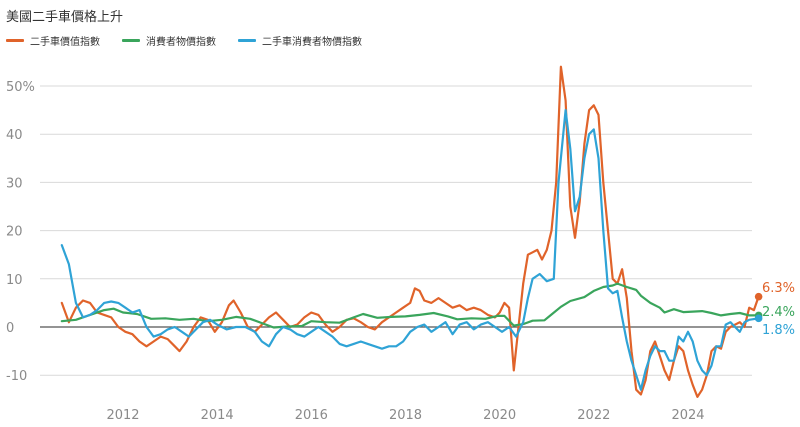 This screenshot has height=427, width=800. Describe the element at coordinates (499, 415) in the screenshot. I see `x-tick-label: 2020` at that location.